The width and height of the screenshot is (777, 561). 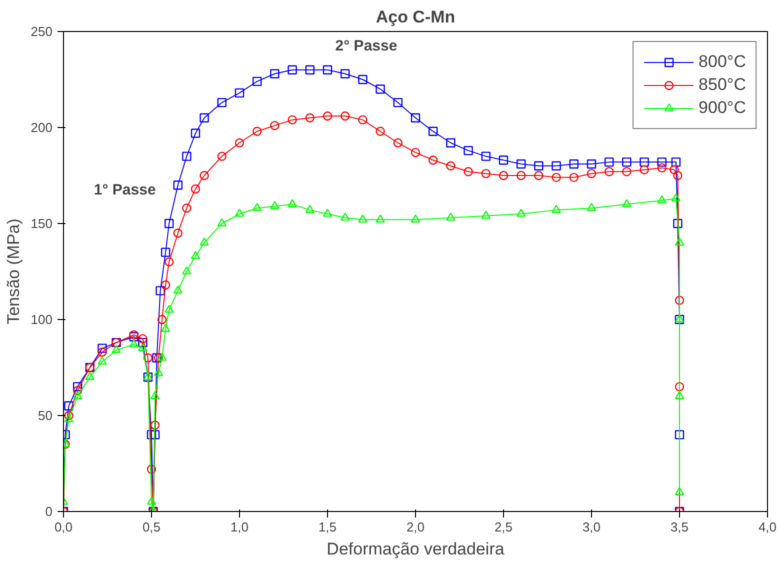 What do you see at coordinates (41, 127) in the screenshot?
I see `y-tick-label: 200` at bounding box center [41, 127].